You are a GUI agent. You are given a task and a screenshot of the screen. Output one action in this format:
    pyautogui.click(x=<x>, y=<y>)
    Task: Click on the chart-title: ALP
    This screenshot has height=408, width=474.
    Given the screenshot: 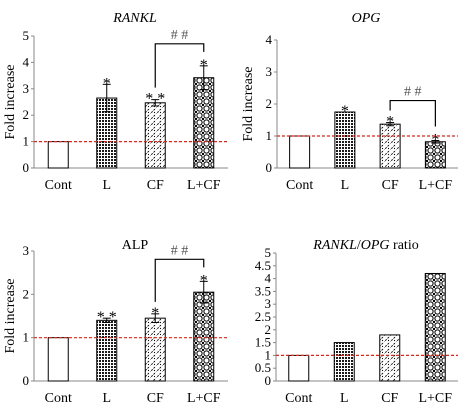 What is the action you would take?
    pyautogui.click(x=135, y=245)
    